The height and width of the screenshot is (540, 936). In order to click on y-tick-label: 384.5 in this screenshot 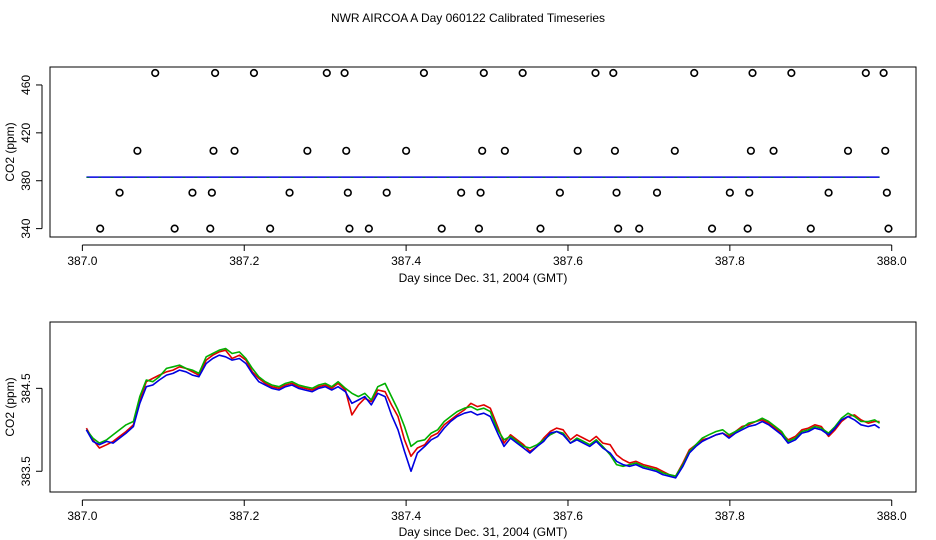, I will do `click(26, 388)`.